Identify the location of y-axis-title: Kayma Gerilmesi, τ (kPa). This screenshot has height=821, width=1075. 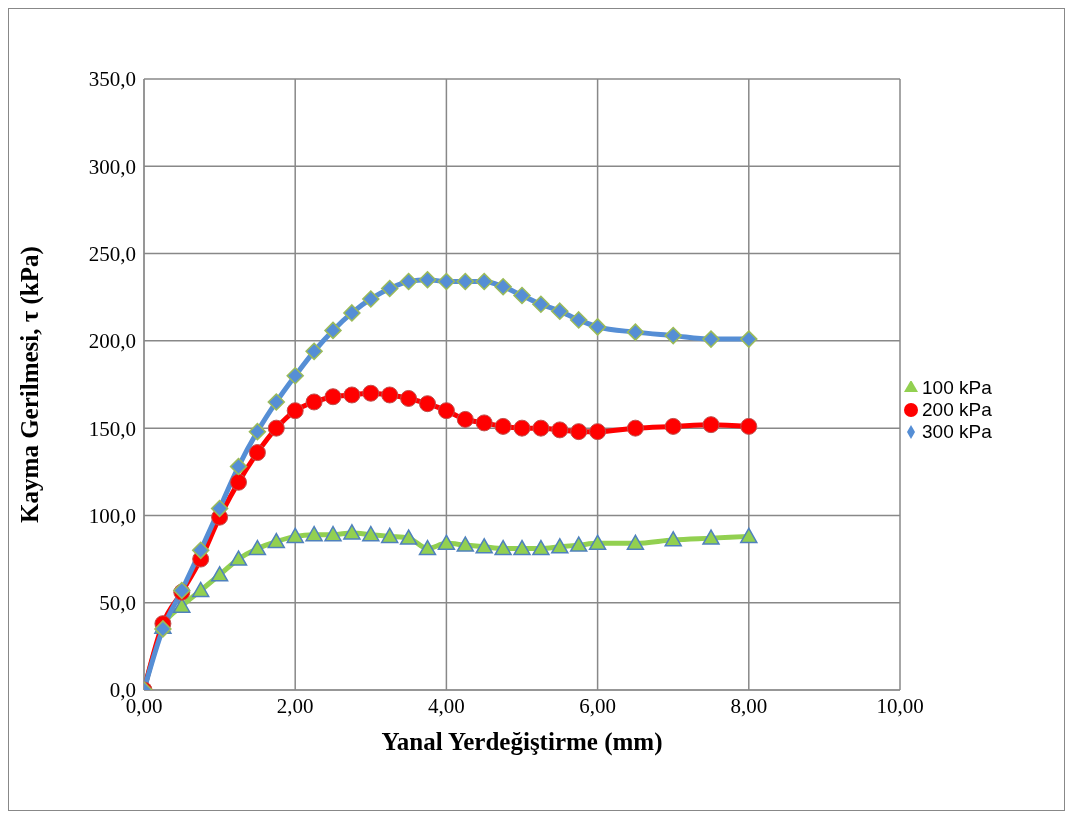
(29, 384).